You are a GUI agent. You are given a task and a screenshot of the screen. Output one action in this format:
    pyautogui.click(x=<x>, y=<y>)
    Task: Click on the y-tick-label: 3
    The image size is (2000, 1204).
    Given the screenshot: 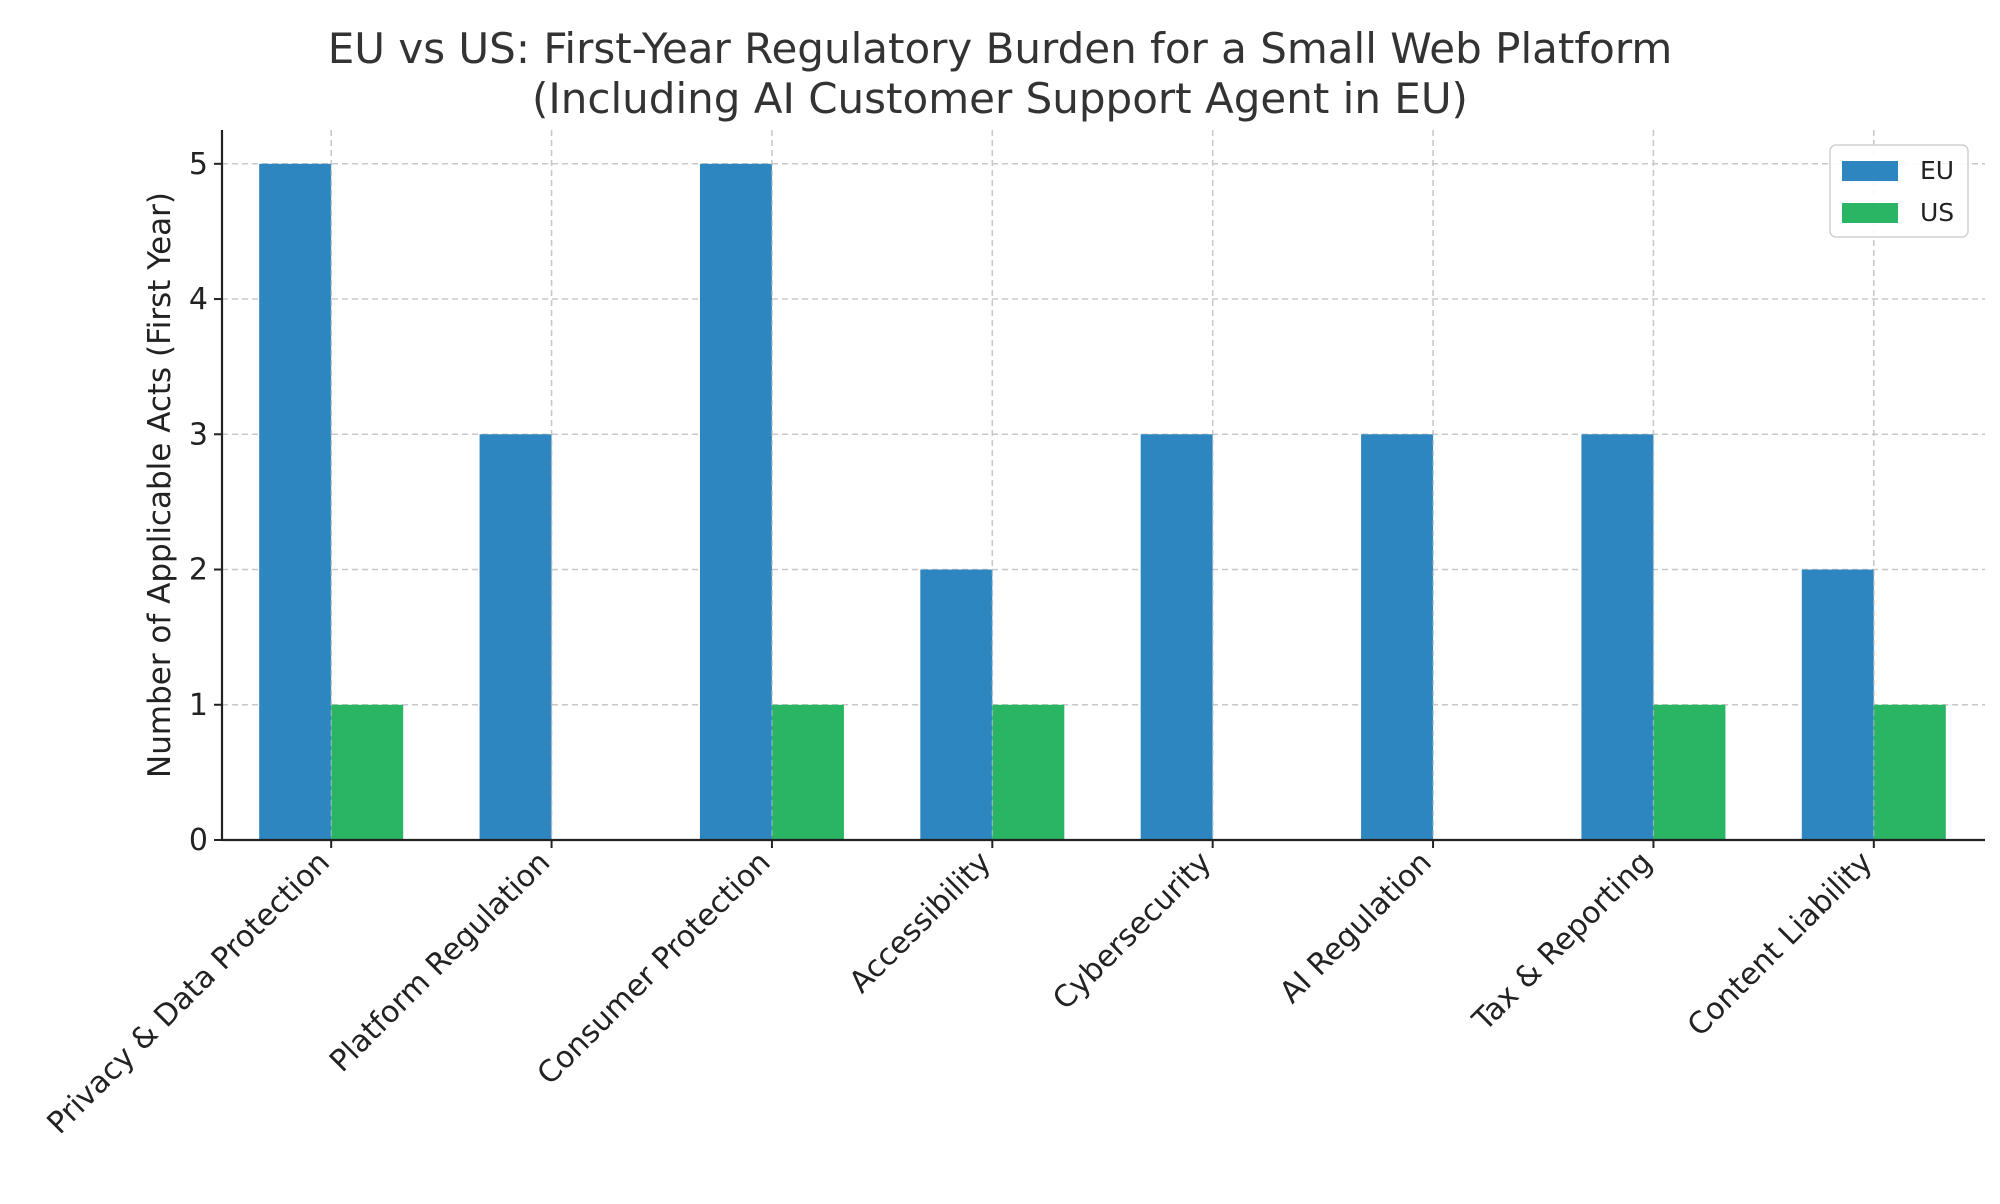 What is the action you would take?
    pyautogui.click(x=198, y=434)
    